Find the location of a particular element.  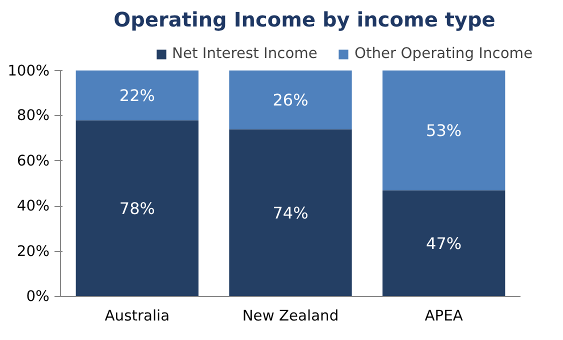

data-label: 22% is located at coordinates (137, 95).